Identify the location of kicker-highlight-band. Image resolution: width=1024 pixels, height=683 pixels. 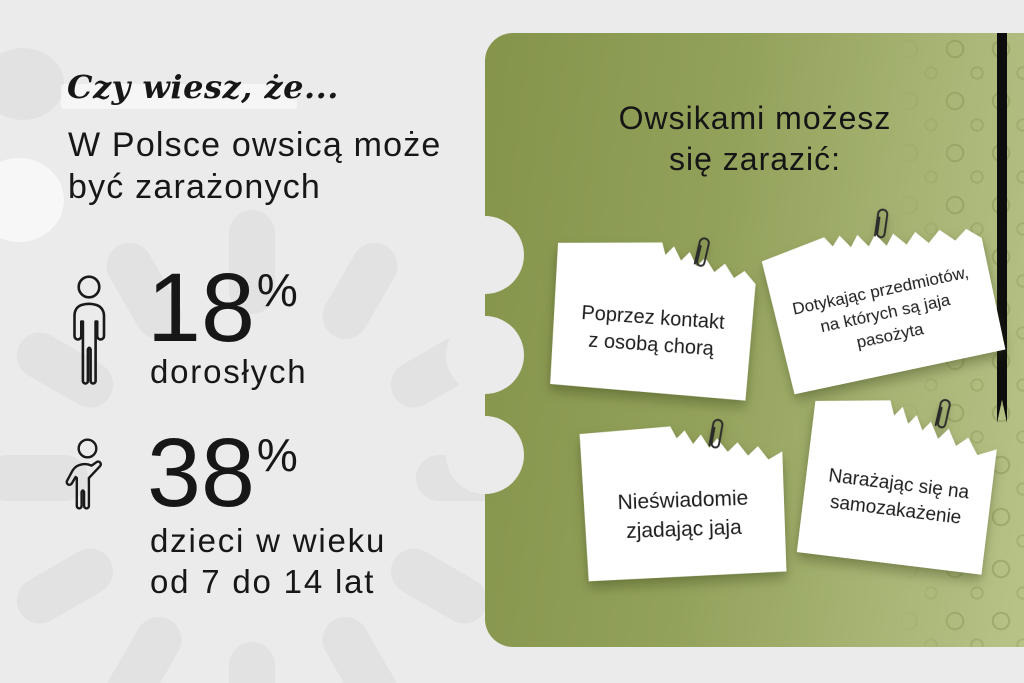
(179, 96).